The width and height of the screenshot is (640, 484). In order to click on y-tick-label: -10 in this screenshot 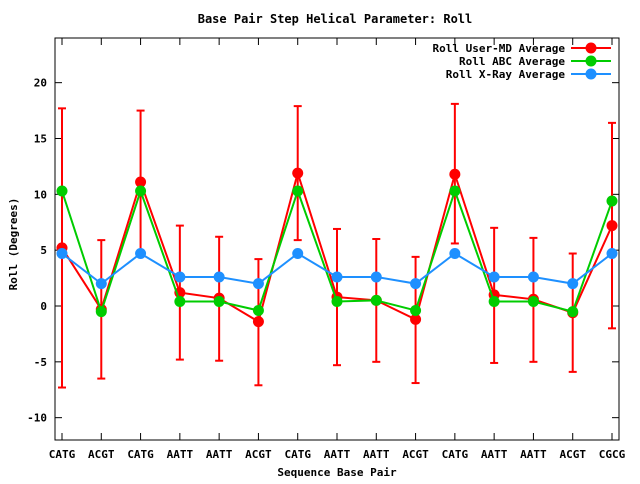, I will do `click(37, 418)`.